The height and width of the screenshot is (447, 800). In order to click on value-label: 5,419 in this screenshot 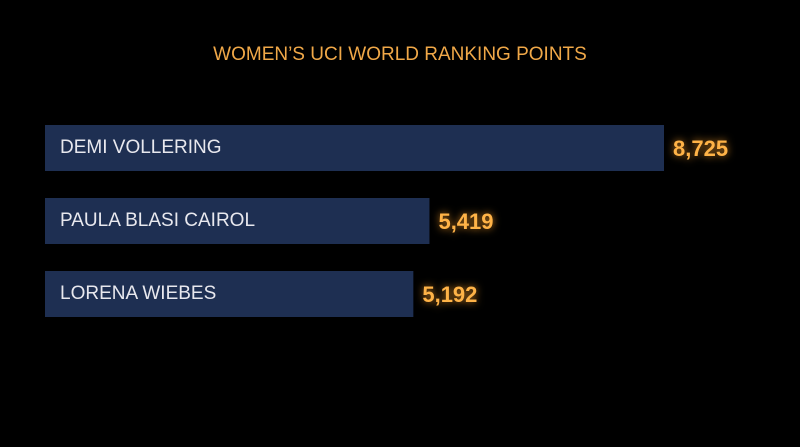, I will do `click(465, 221)`.